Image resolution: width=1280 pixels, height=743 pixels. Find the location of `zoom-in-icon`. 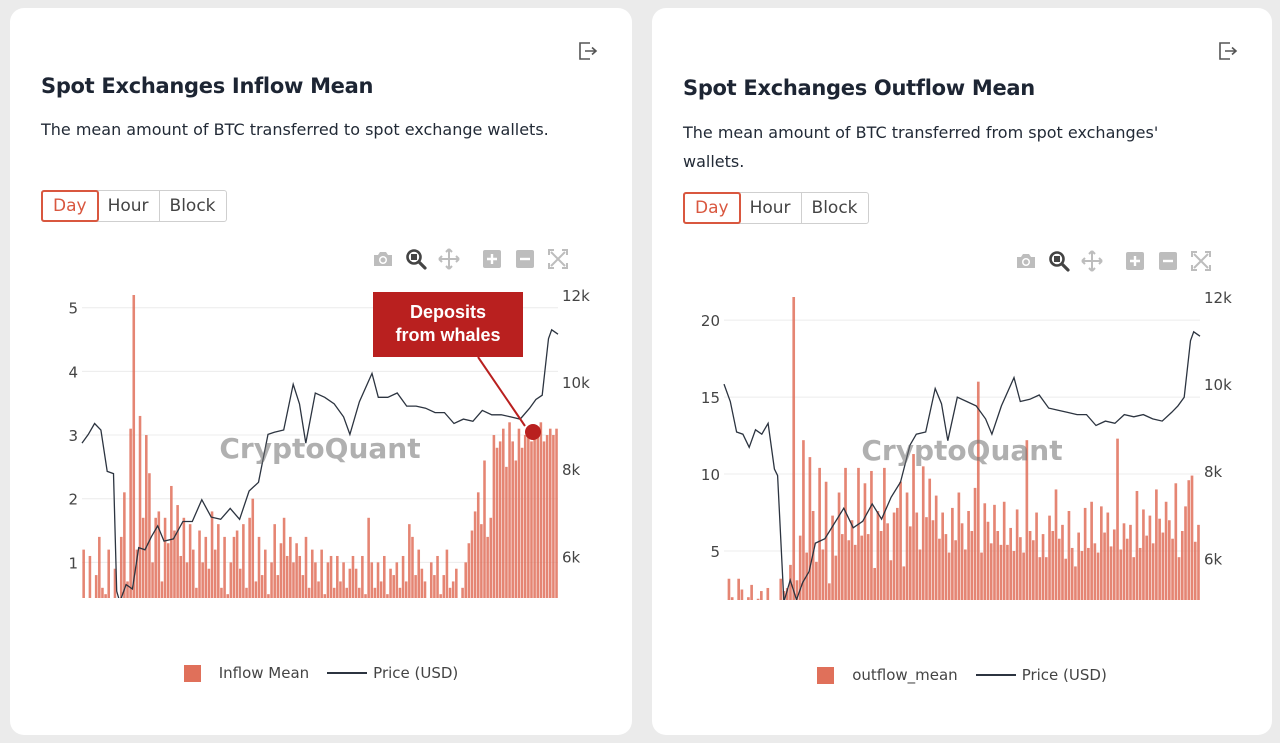

zoom-in-icon is located at coordinates (492, 259).